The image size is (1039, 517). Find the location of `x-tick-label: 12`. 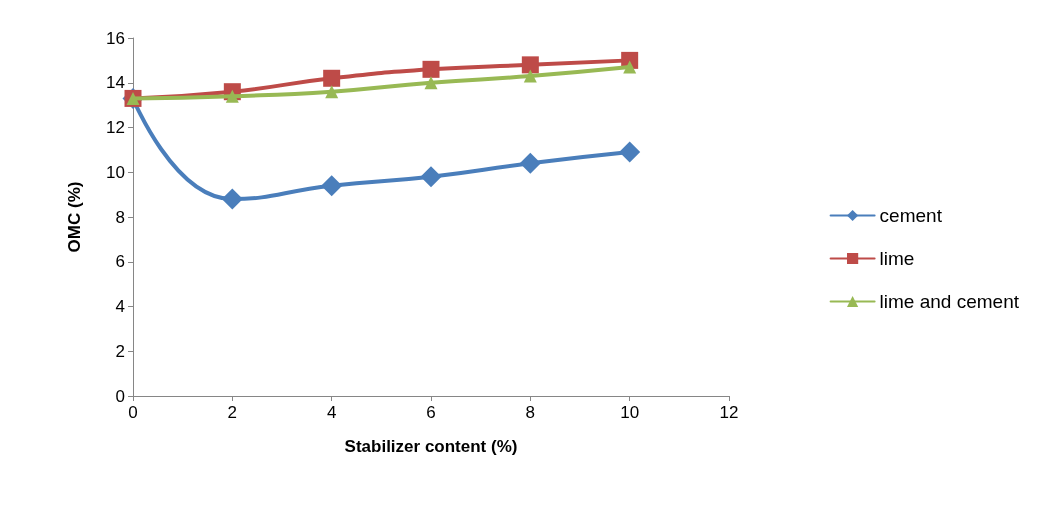

x-tick-label: 12 is located at coordinates (729, 412).